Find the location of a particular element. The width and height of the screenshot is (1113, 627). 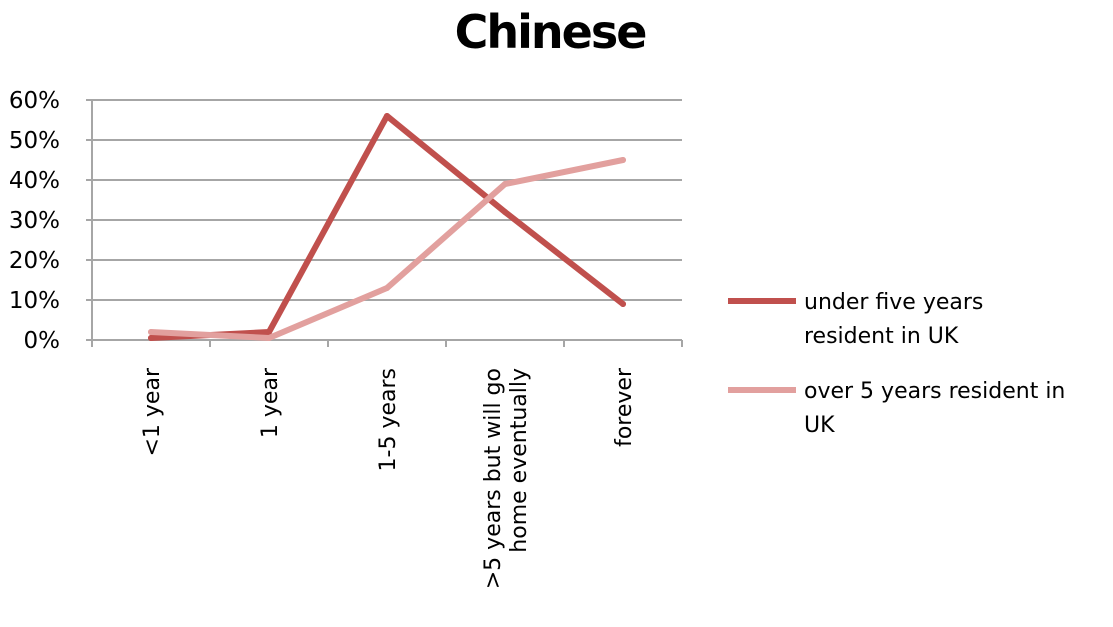

y-tick-label: 50% is located at coordinates (34, 141).